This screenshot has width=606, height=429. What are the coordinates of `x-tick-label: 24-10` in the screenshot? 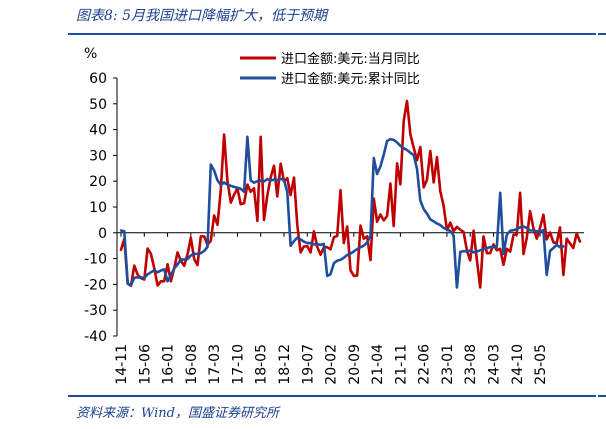 It's located at (518, 364).